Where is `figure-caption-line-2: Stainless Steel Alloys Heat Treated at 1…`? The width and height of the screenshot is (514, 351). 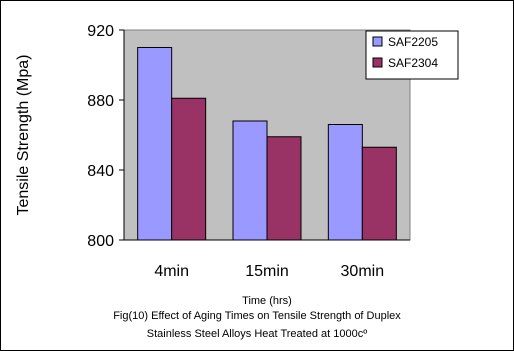 figure-caption-line-2: Stainless Steel Alloys Heat Treated at 1… is located at coordinates (257, 334).